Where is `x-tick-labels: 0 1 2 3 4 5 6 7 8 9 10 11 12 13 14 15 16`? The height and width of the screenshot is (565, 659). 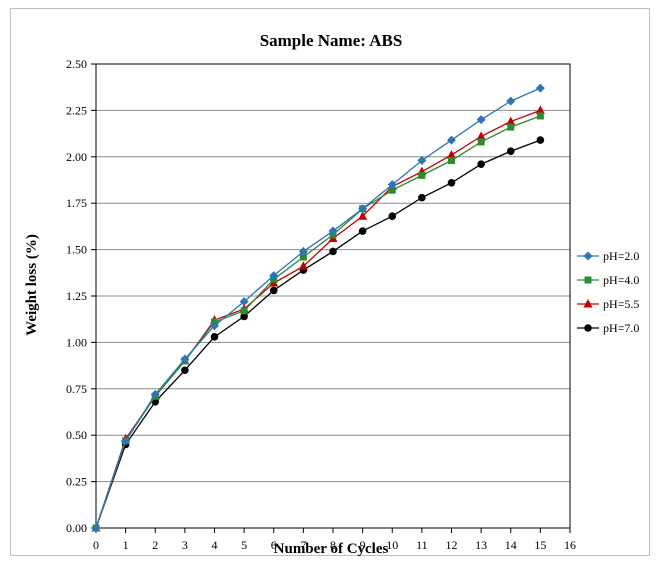 x-tick-labels: 0 1 2 3 4 5 6 7 8 9 10 11 12 13 14 15 16 is located at coordinates (334, 545).